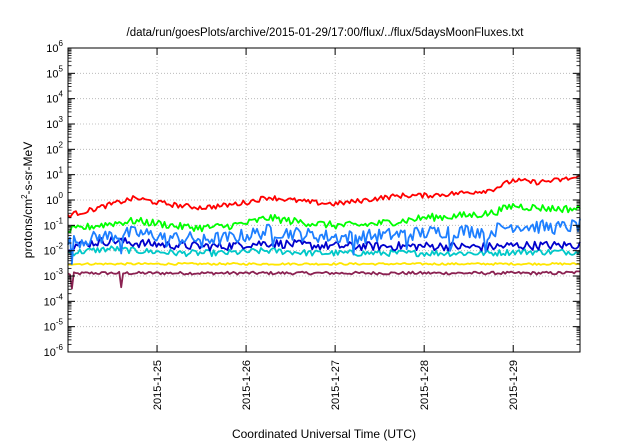 The image size is (640, 448). Describe the element at coordinates (24, 196) in the screenshot. I see `y-axis-label-sup: 2` at that location.